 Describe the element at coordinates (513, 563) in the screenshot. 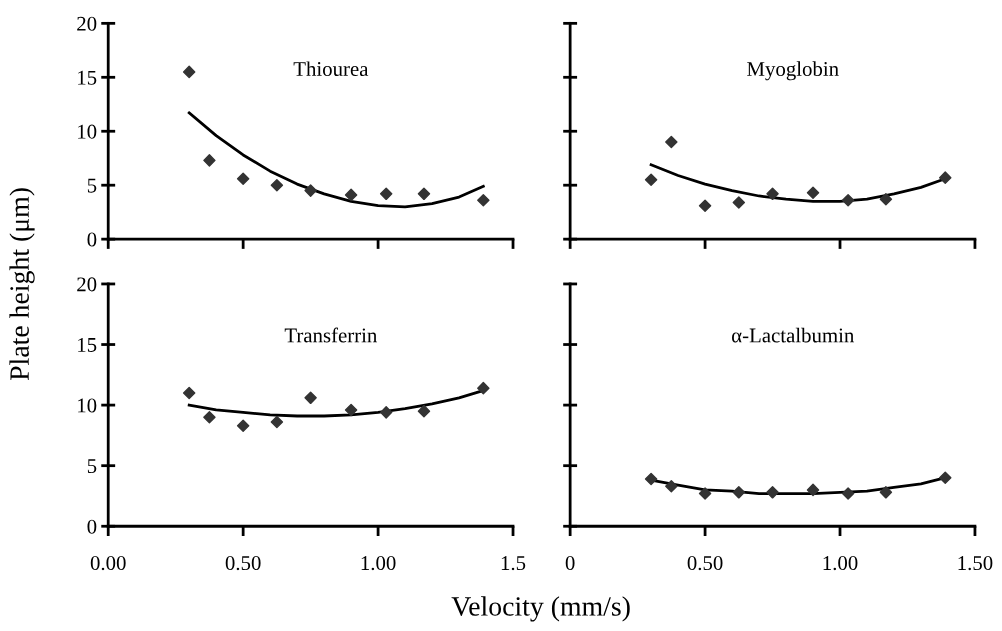

I see `x-tick-label: 1.5` at that location.